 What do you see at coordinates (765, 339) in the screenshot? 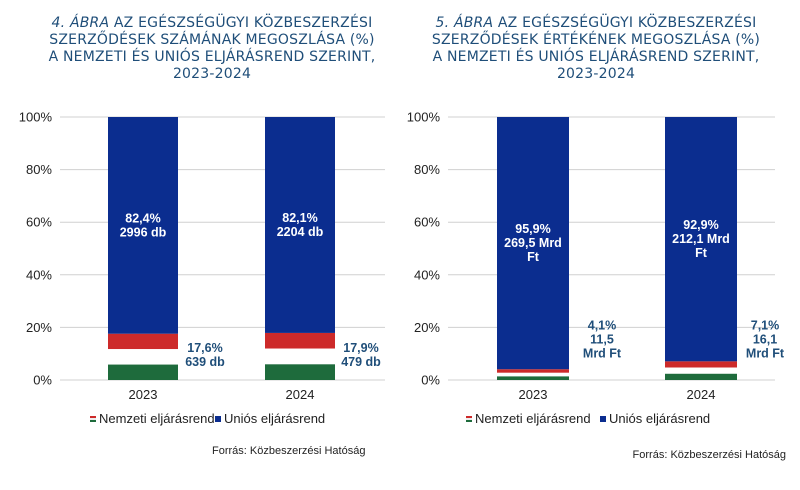
I see `data-label-national: 16,1` at bounding box center [765, 339].